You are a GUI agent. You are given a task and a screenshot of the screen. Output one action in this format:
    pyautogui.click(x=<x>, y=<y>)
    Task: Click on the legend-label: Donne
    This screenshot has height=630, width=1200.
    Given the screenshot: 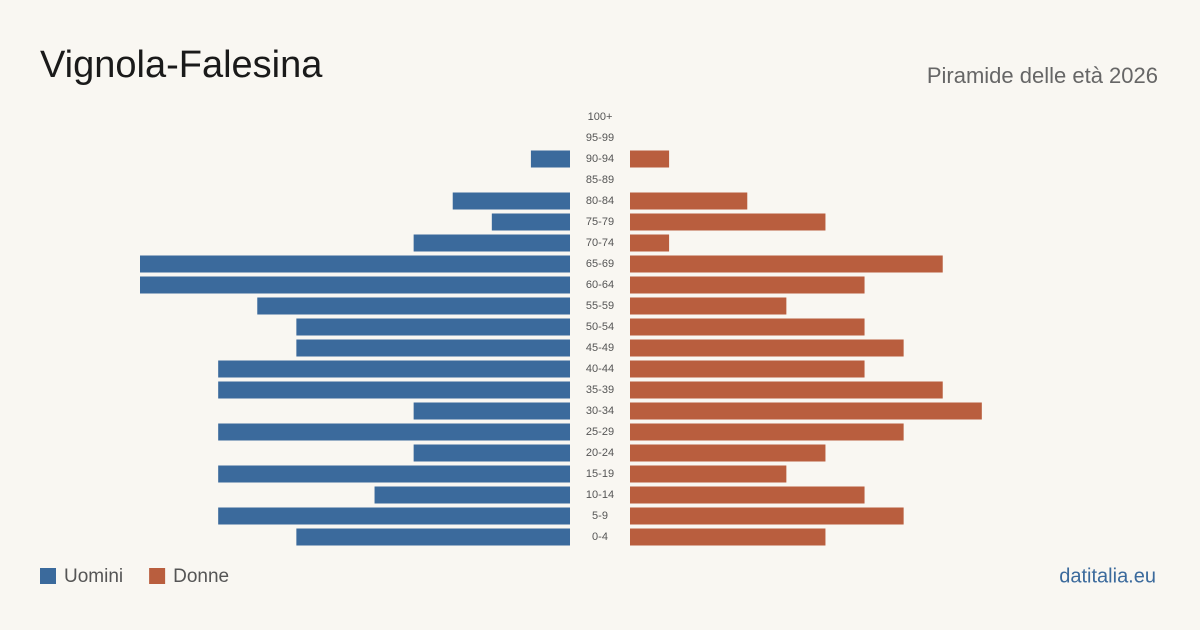 What is the action you would take?
    pyautogui.click(x=201, y=576)
    